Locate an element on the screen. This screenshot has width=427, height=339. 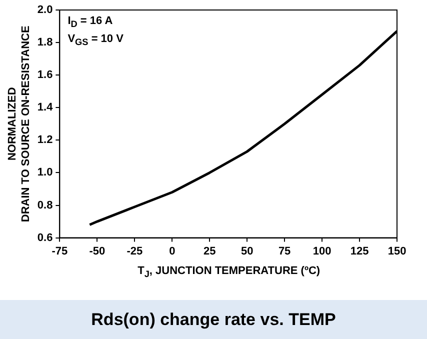
x-tick-label: -25 is located at coordinates (134, 251).